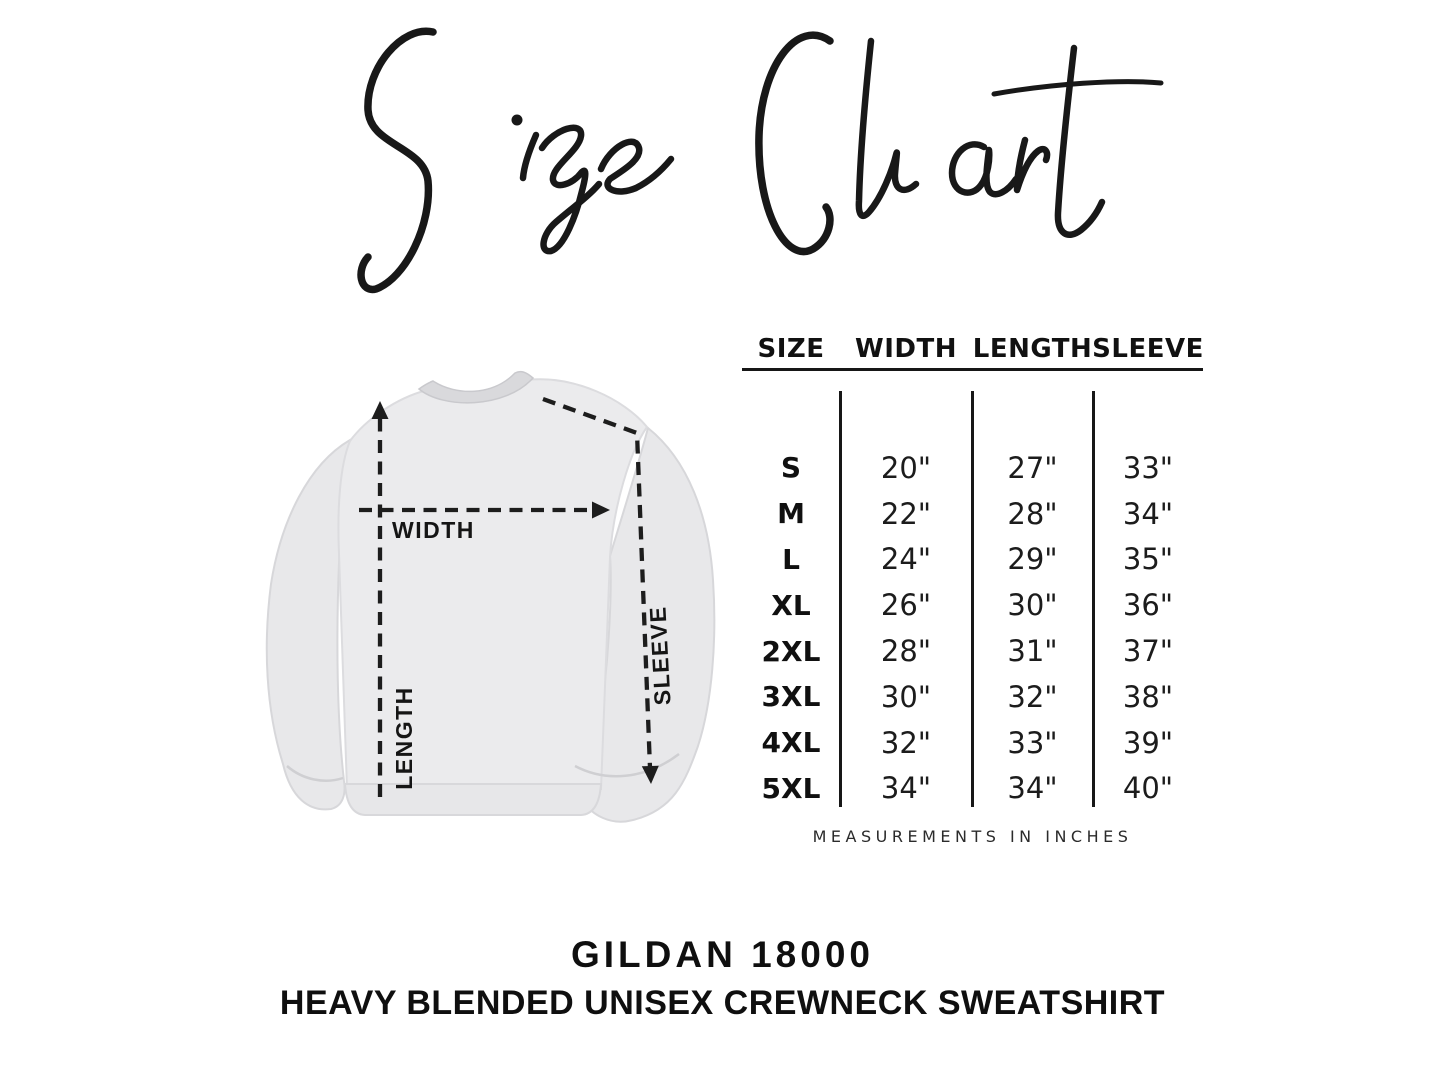 This screenshot has width=1445, height=1084. What do you see at coordinates (1032, 651) in the screenshot?
I see `cell-length: 31"` at bounding box center [1032, 651].